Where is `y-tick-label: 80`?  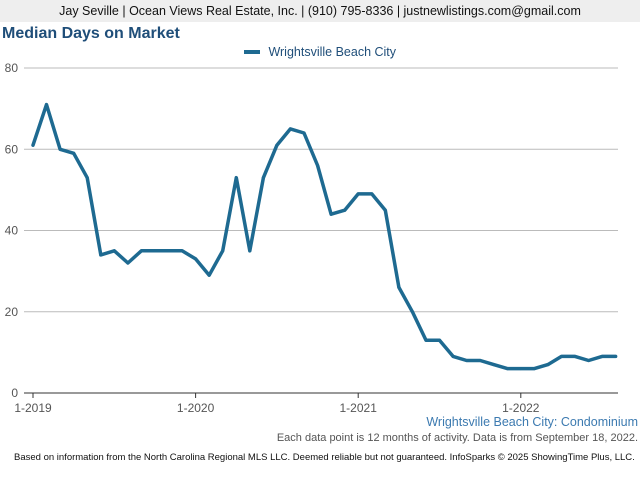
y-tick-label: 80 is located at coordinates (12, 68).